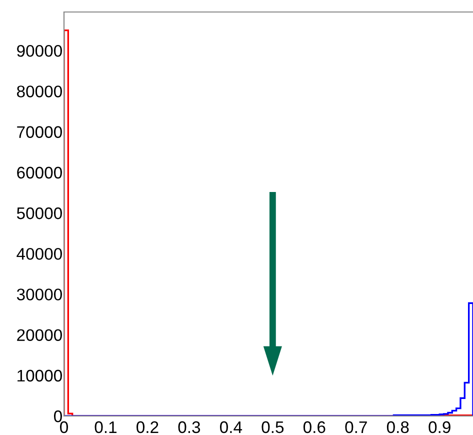 The image size is (473, 435). I want to click on y-tick-label: 0, so click(58, 416).